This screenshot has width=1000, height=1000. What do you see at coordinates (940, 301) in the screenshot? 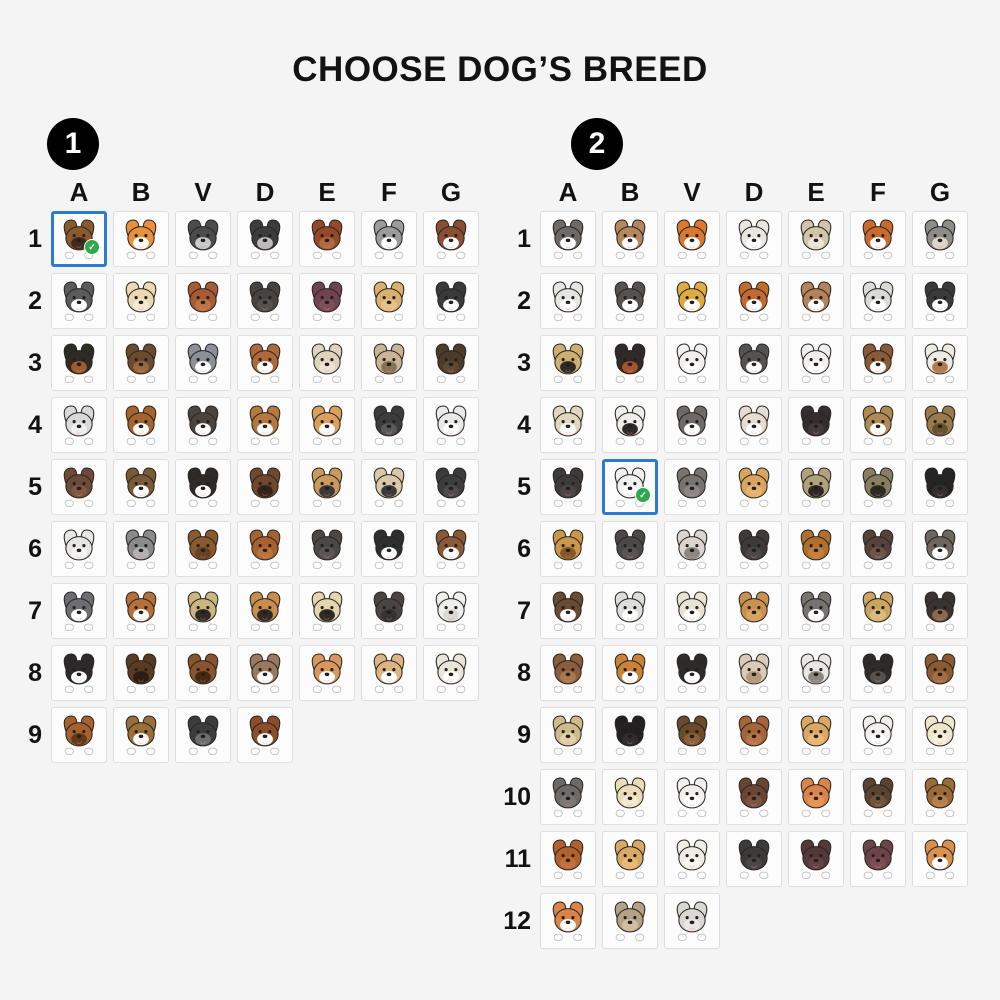
I see `breed-cell-2-G2` at bounding box center [940, 301].